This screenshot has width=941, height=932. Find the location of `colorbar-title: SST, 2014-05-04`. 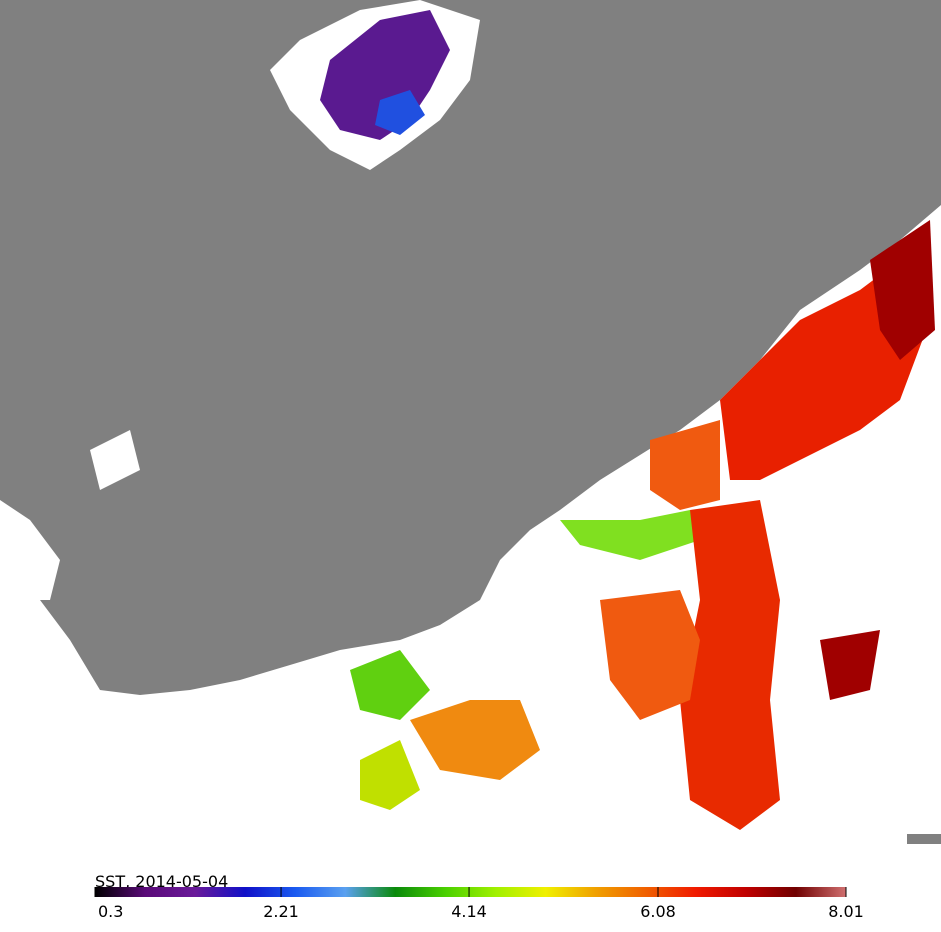

colorbar-title: SST, 2014-05-04 is located at coordinates (161, 881).